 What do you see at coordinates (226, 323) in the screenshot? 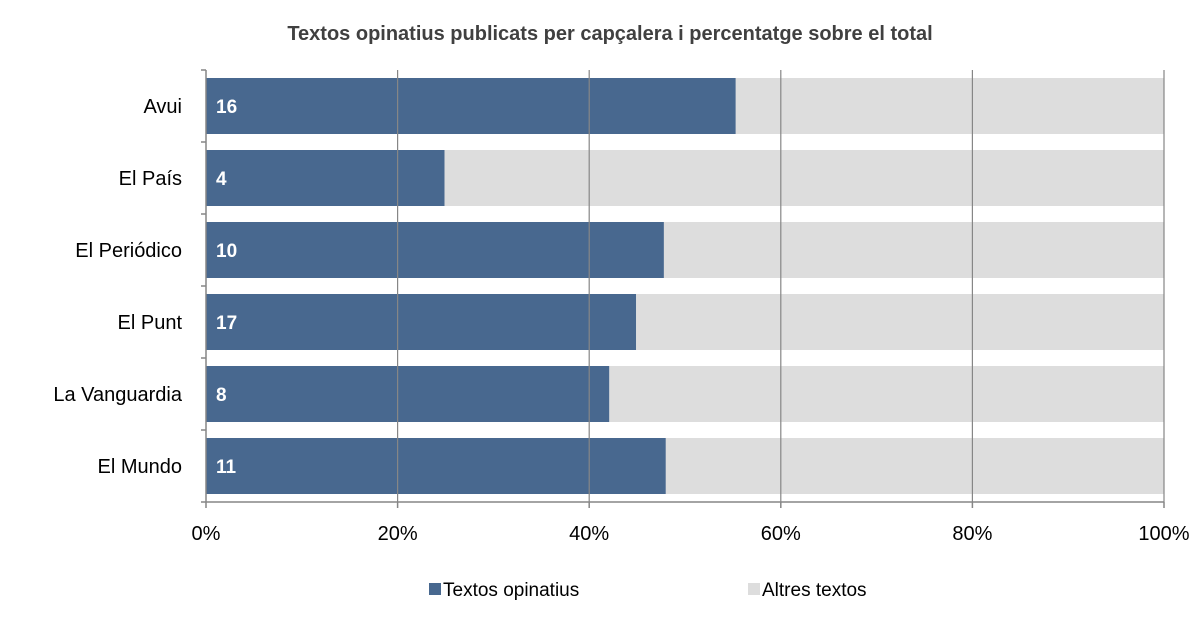
I see `data-label-3: 17` at bounding box center [226, 323].